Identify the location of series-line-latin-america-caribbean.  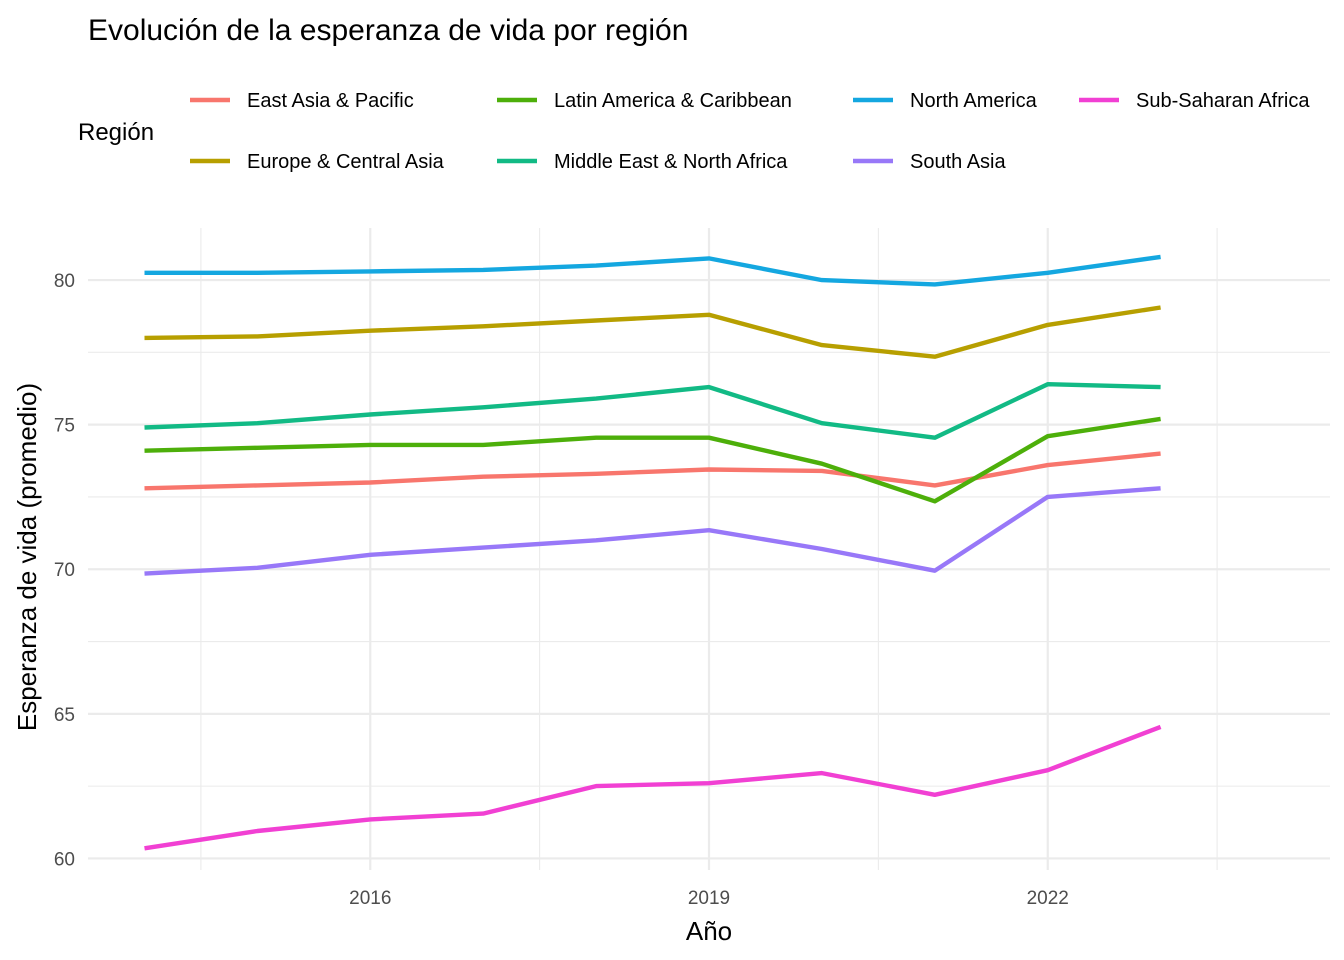
(652, 460).